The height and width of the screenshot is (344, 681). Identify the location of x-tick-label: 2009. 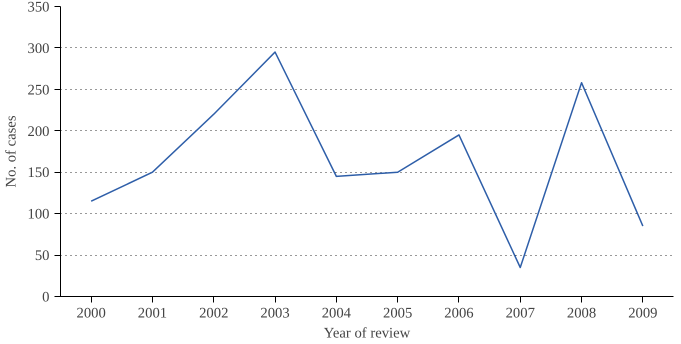
(643, 314).